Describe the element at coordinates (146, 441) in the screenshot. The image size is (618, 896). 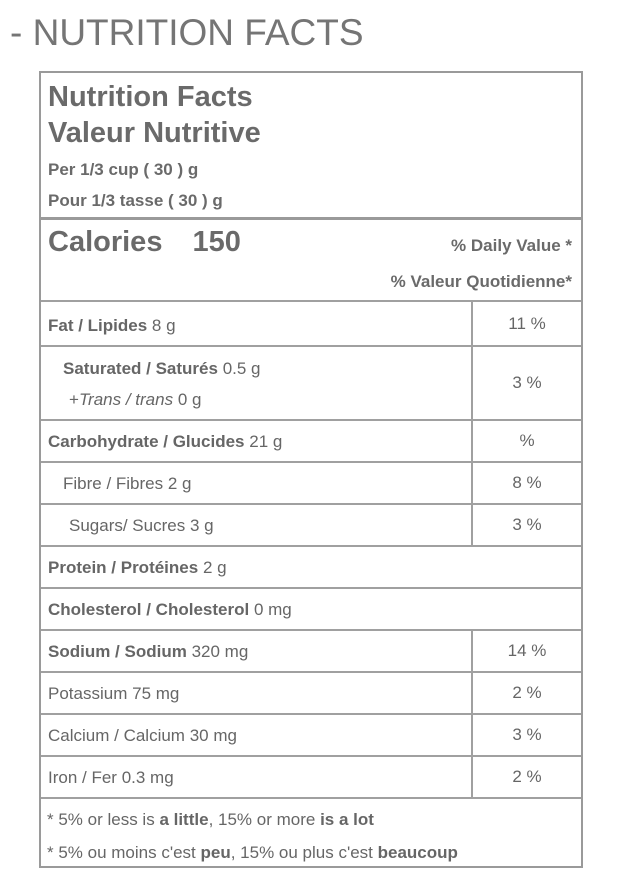
I see `nutrient-name: Carbohydrate / Glucides` at that location.